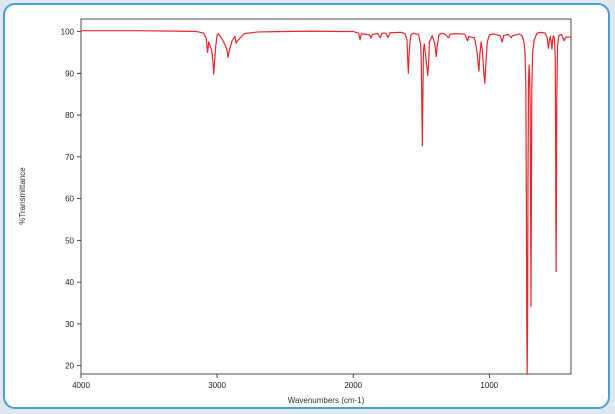  I want to click on y-tick-label: 40, so click(69, 282).